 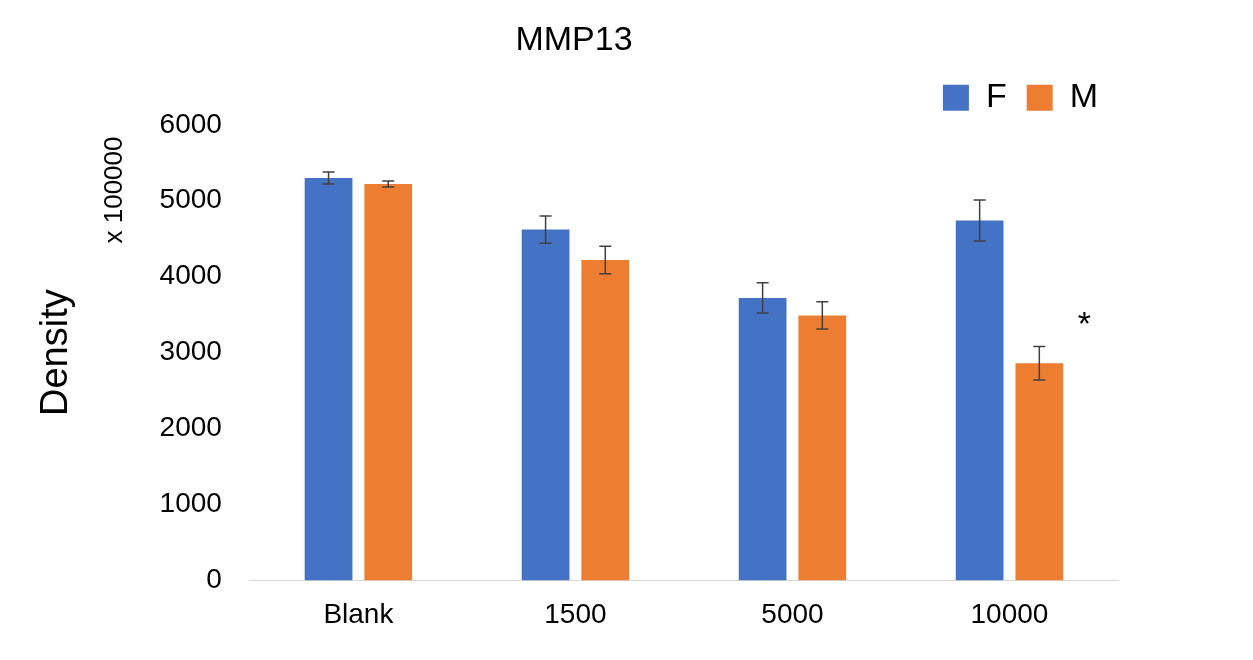 I want to click on x-tick-label: Blank, so click(x=359, y=613).